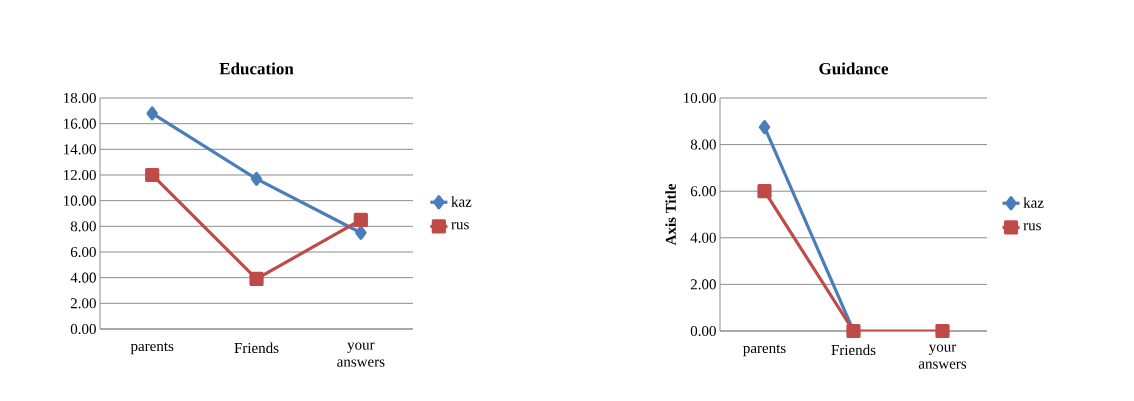 The height and width of the screenshot is (401, 1134). Describe the element at coordinates (80, 175) in the screenshot. I see `y-tick-label: 12.00` at that location.